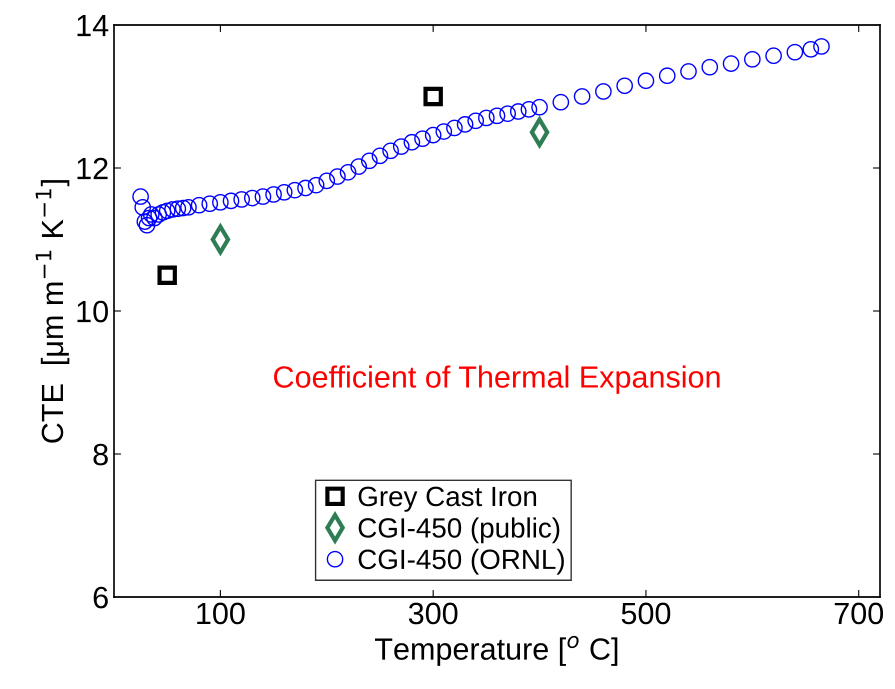 This screenshot has width=895, height=689. I want to click on legend-label: Grey Cast Iron, so click(447, 499).